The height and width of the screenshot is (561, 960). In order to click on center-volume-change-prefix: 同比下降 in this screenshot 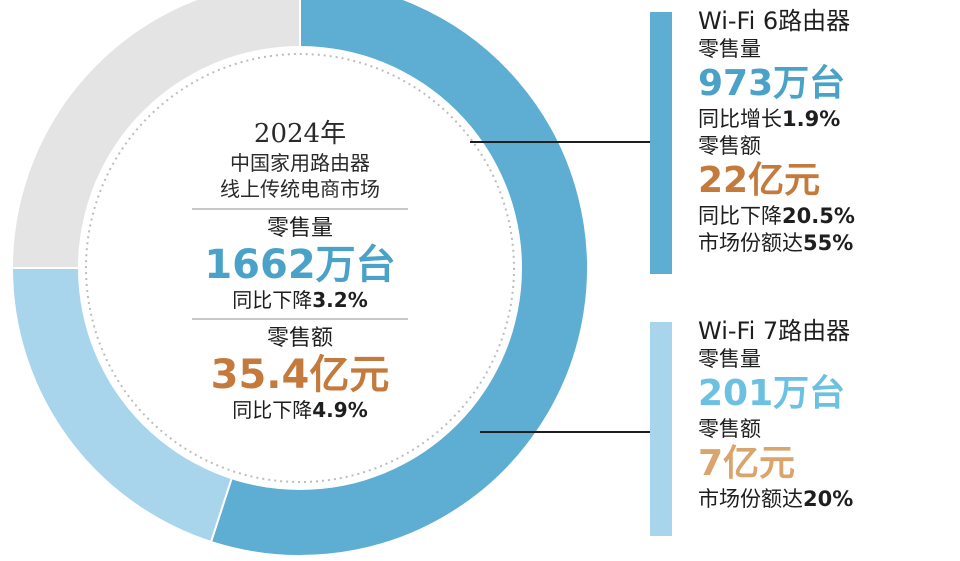, I will do `click(272, 300)`.